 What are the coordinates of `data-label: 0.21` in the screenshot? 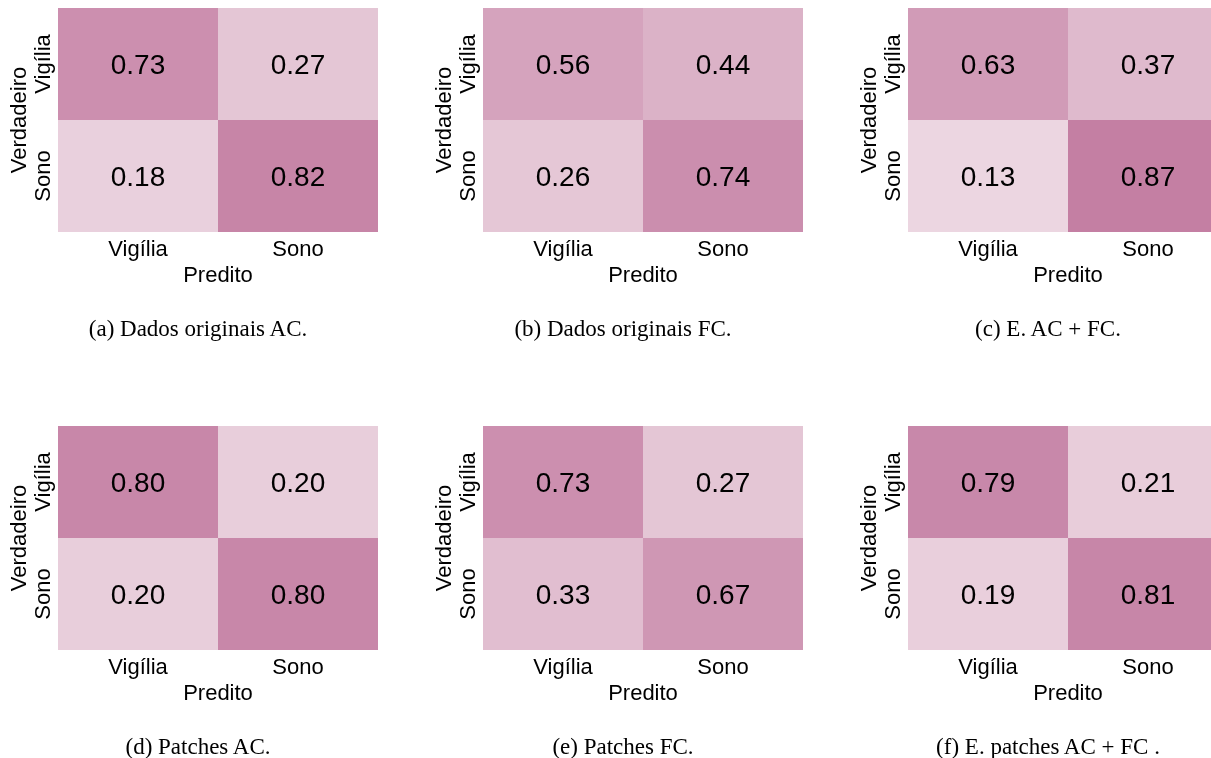 It's located at (1148, 482).